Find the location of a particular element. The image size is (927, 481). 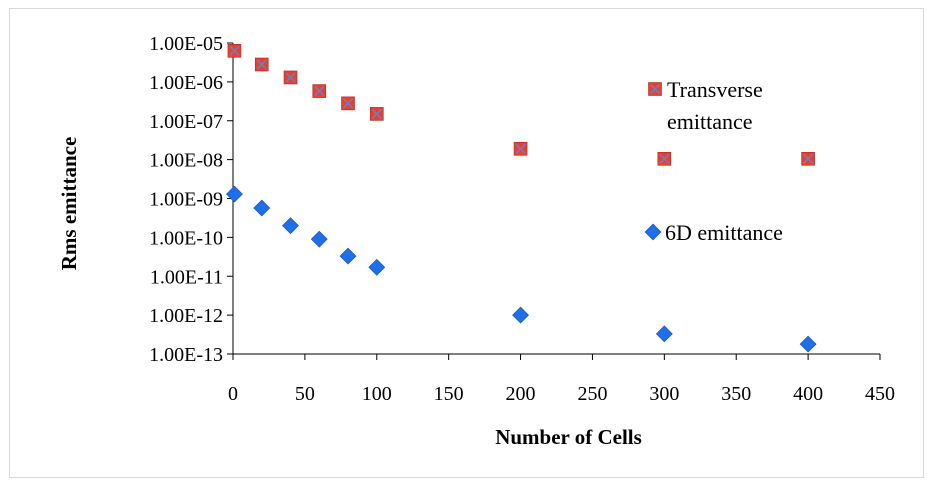

x-tick-label: 400 is located at coordinates (808, 394).